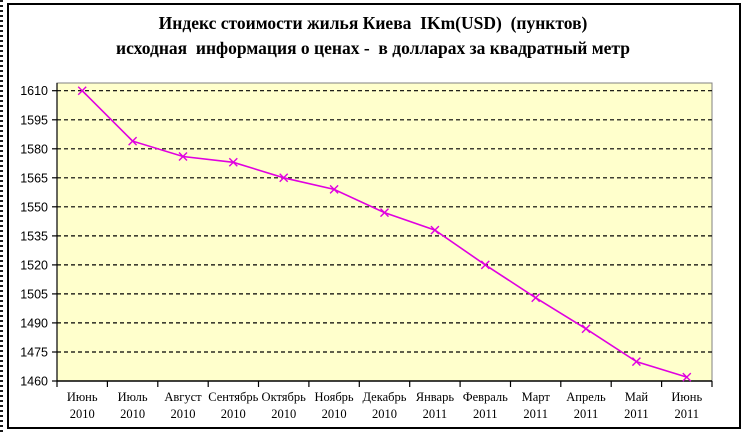 The width and height of the screenshot is (746, 433). What do you see at coordinates (536, 397) in the screenshot?
I see `svg-text: Март` at bounding box center [536, 397].